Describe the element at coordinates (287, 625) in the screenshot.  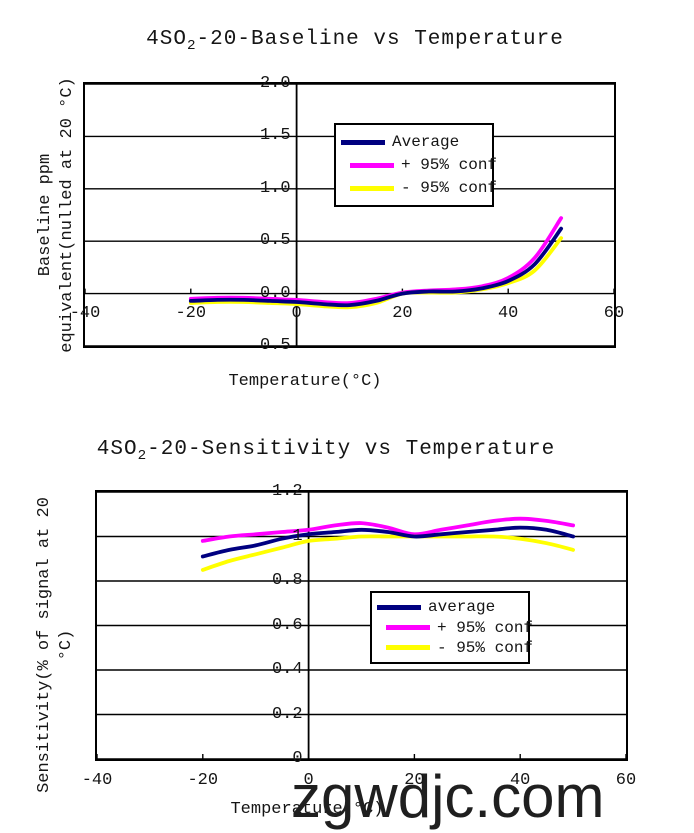
I see `y-tick-label: 0.6` at that location.